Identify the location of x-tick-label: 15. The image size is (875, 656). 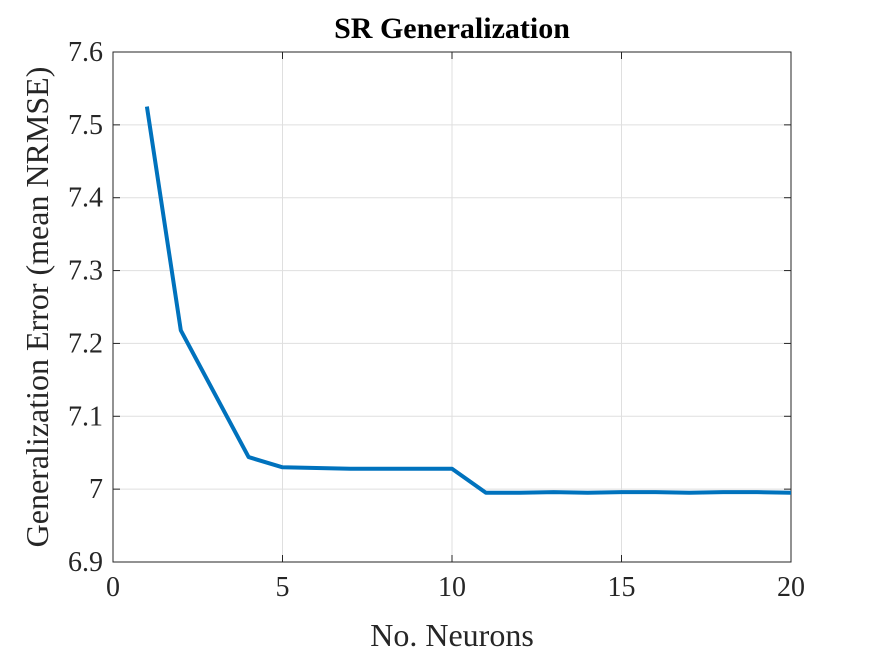
(622, 587).